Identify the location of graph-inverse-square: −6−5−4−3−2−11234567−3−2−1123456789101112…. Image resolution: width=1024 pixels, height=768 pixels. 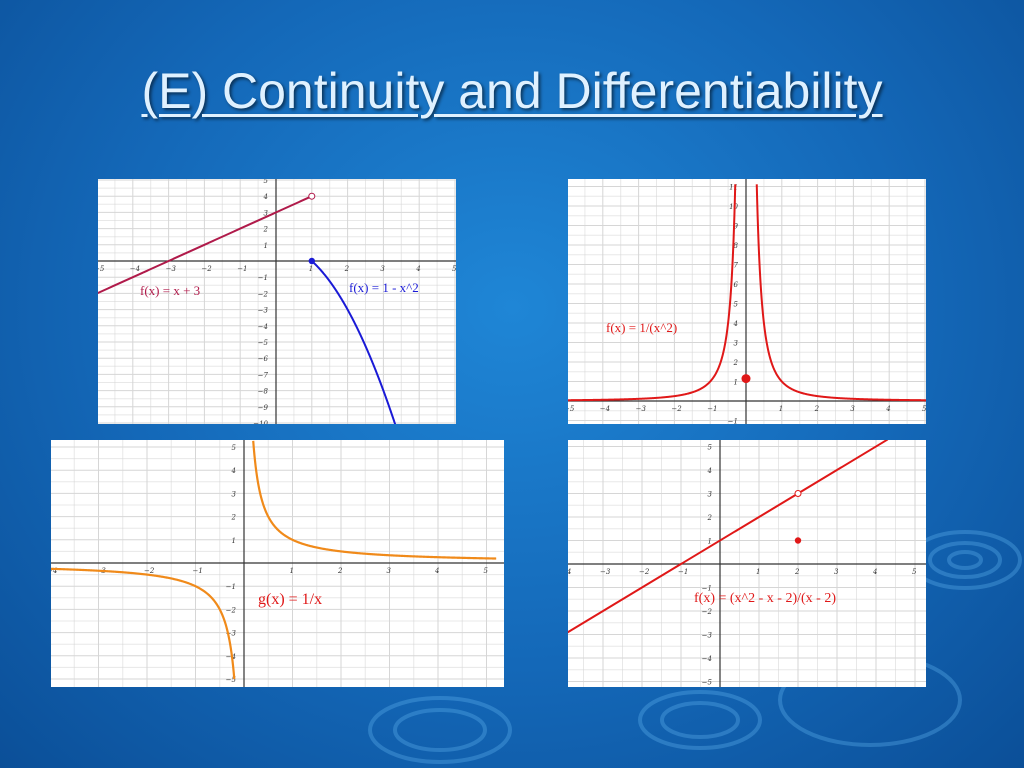
(747, 301).